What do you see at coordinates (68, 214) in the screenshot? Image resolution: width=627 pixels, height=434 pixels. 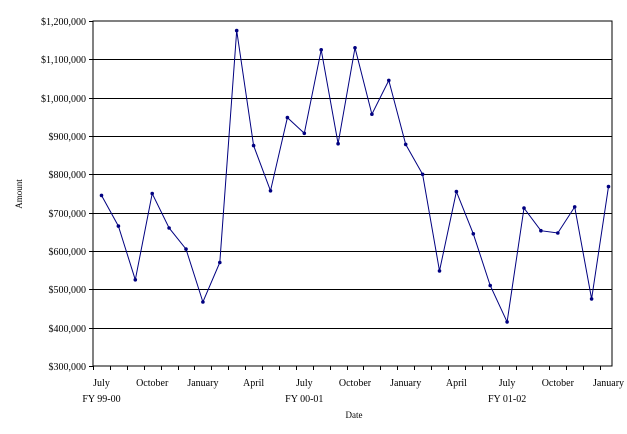 I see `y-tick-label: $700,000` at bounding box center [68, 214].